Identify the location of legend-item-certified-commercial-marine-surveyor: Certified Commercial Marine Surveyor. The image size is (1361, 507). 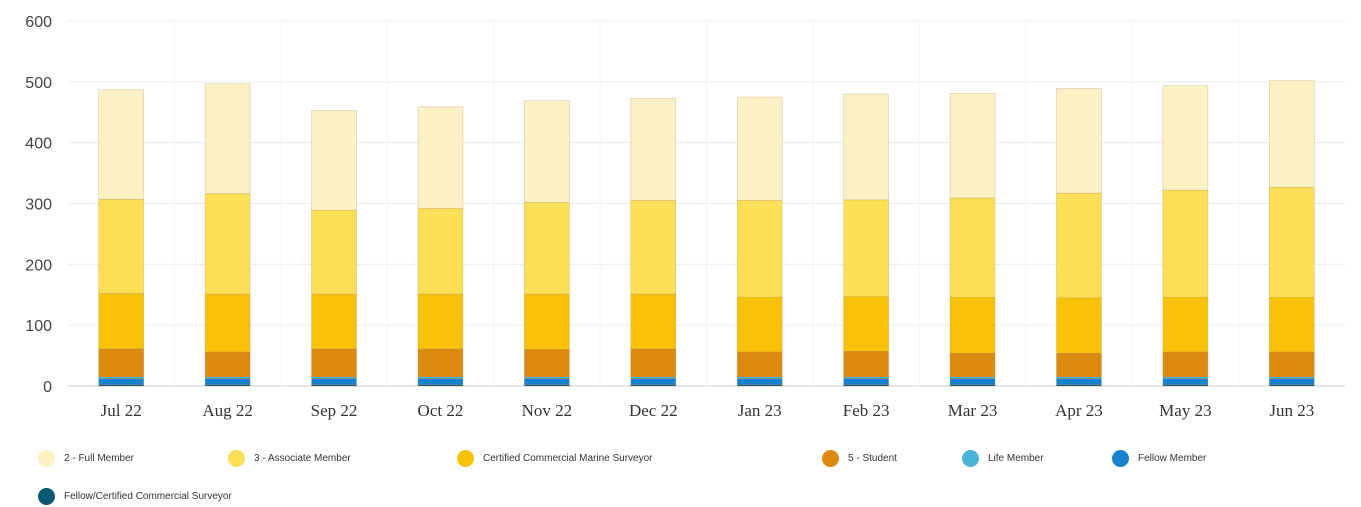
(555, 458).